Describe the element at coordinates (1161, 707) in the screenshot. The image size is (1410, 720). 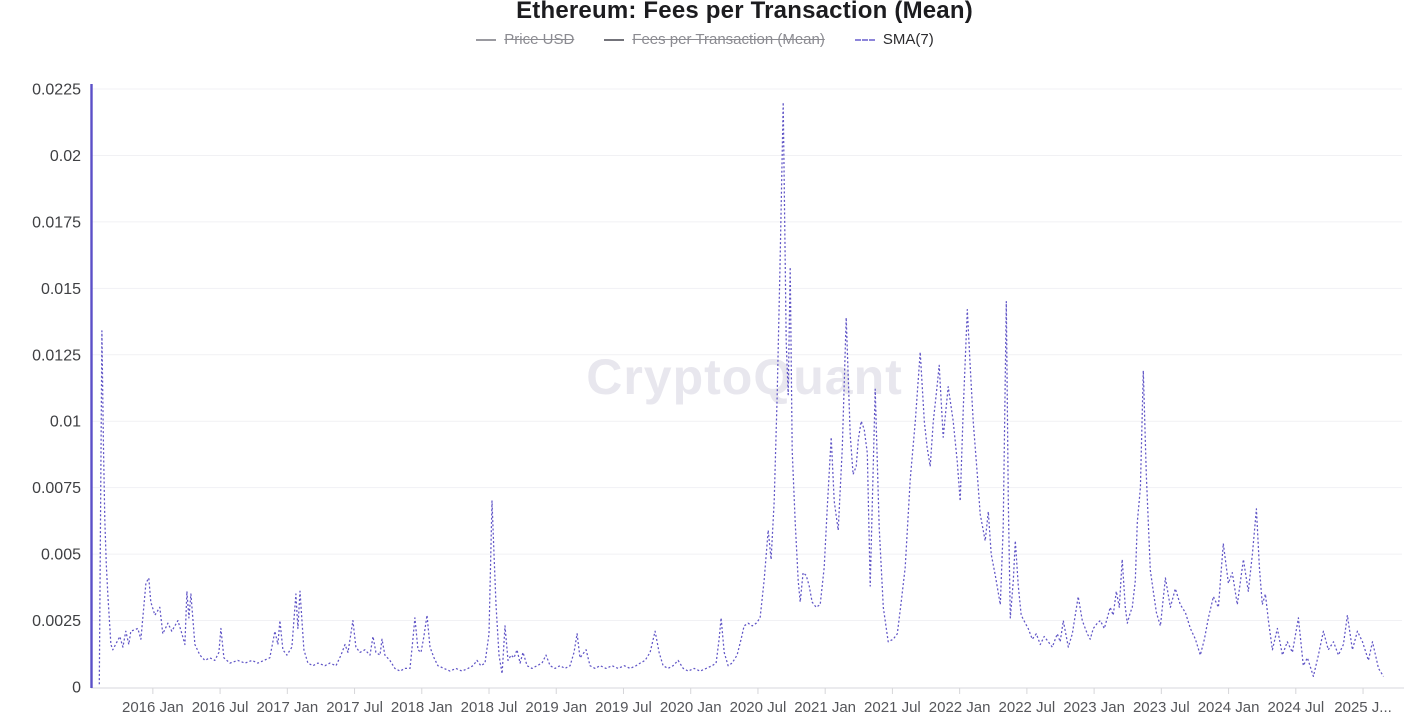
I see `x-tick-label: 2023 Jul` at that location.